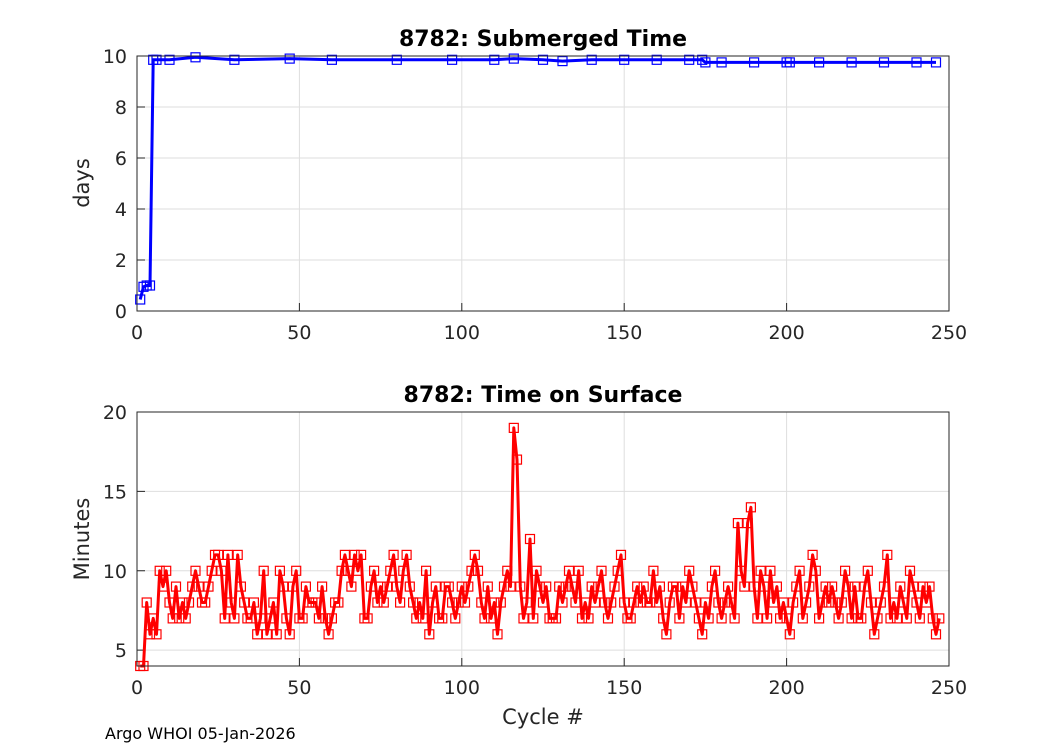 The image size is (1050, 750). What do you see at coordinates (549, 333) in the screenshot?
I see `x-tick-labels: 0 50 100 150 200 250` at bounding box center [549, 333].